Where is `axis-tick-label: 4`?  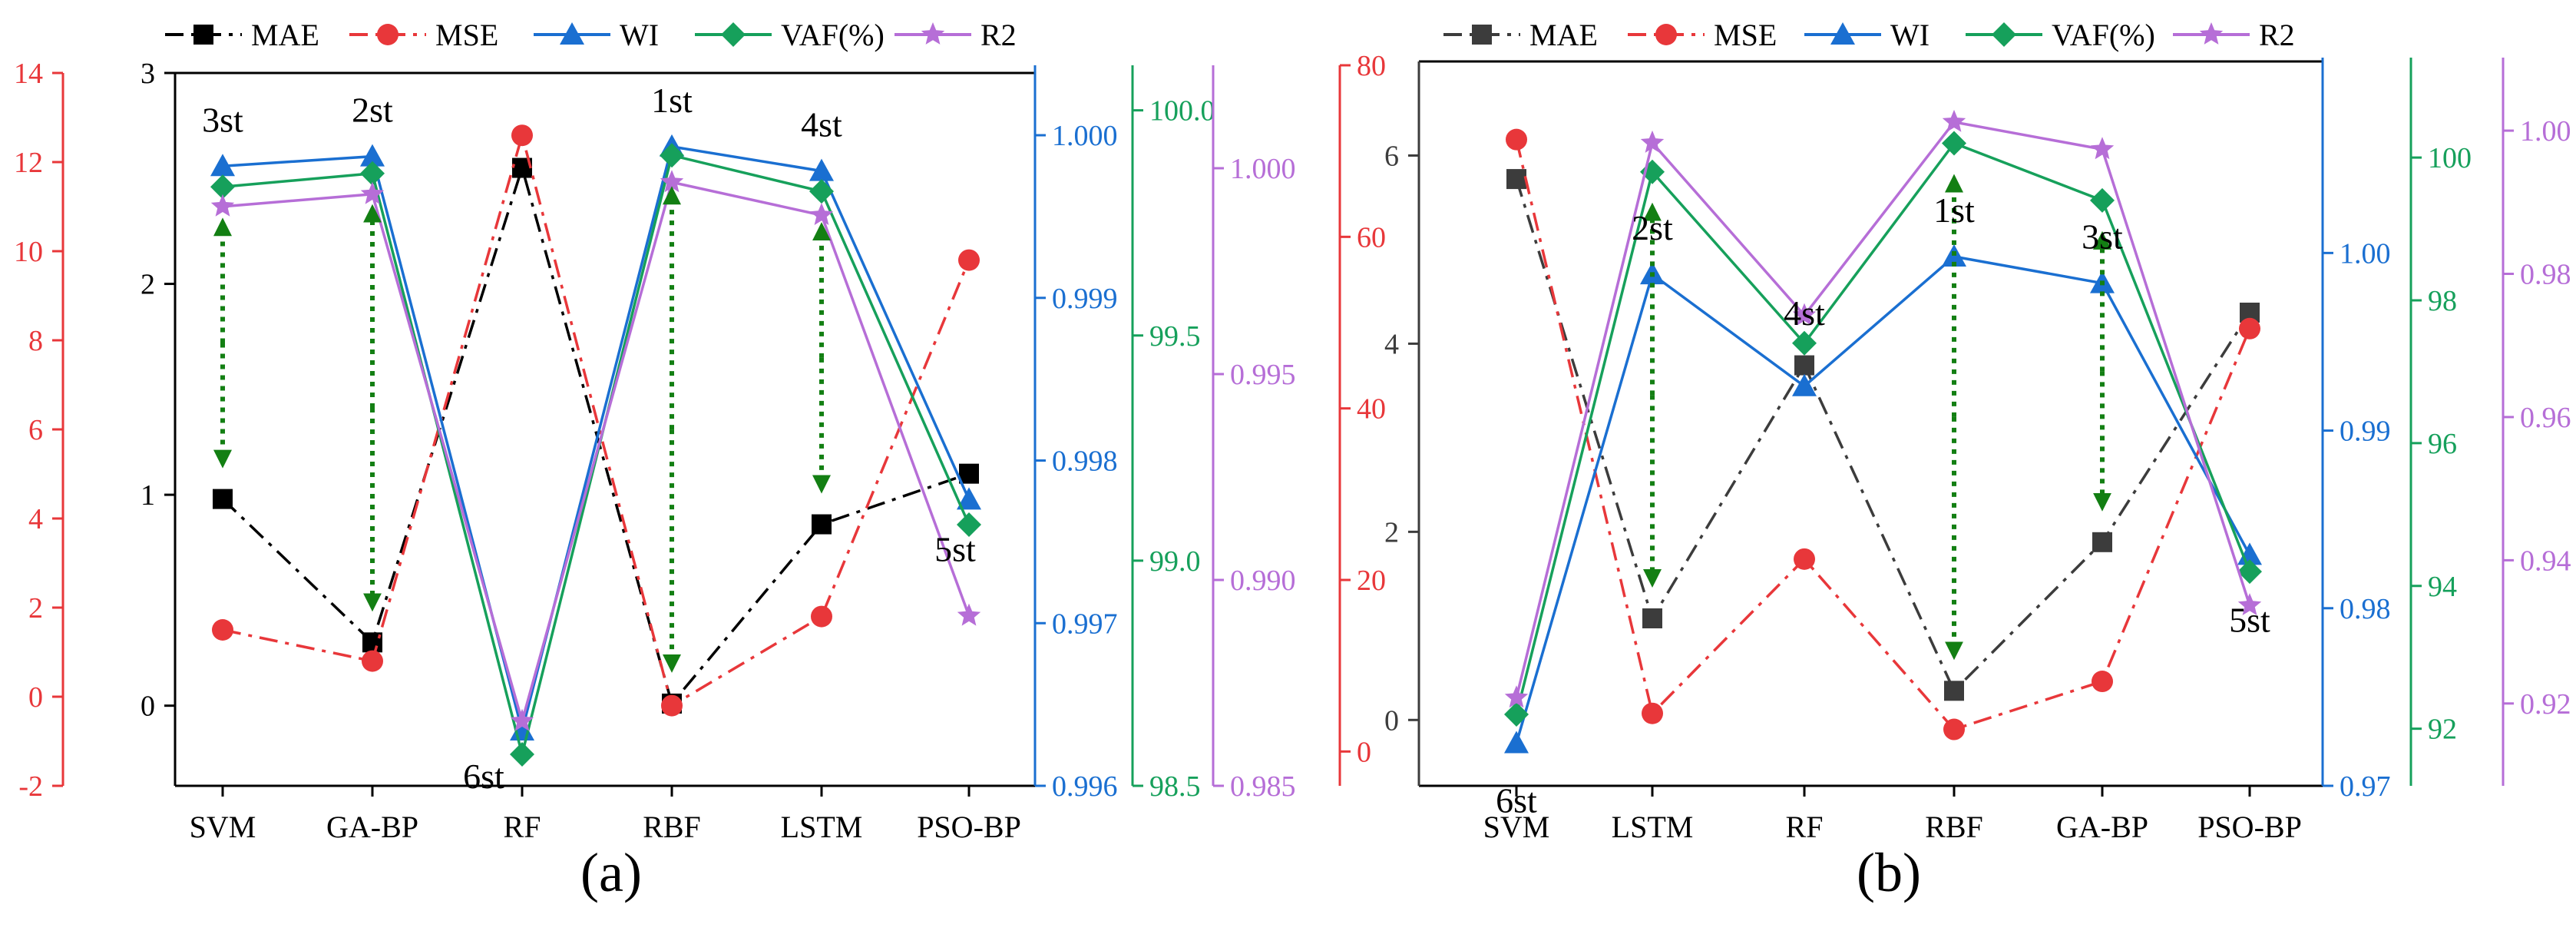 axis-tick-label: 4 is located at coordinates (35, 519).